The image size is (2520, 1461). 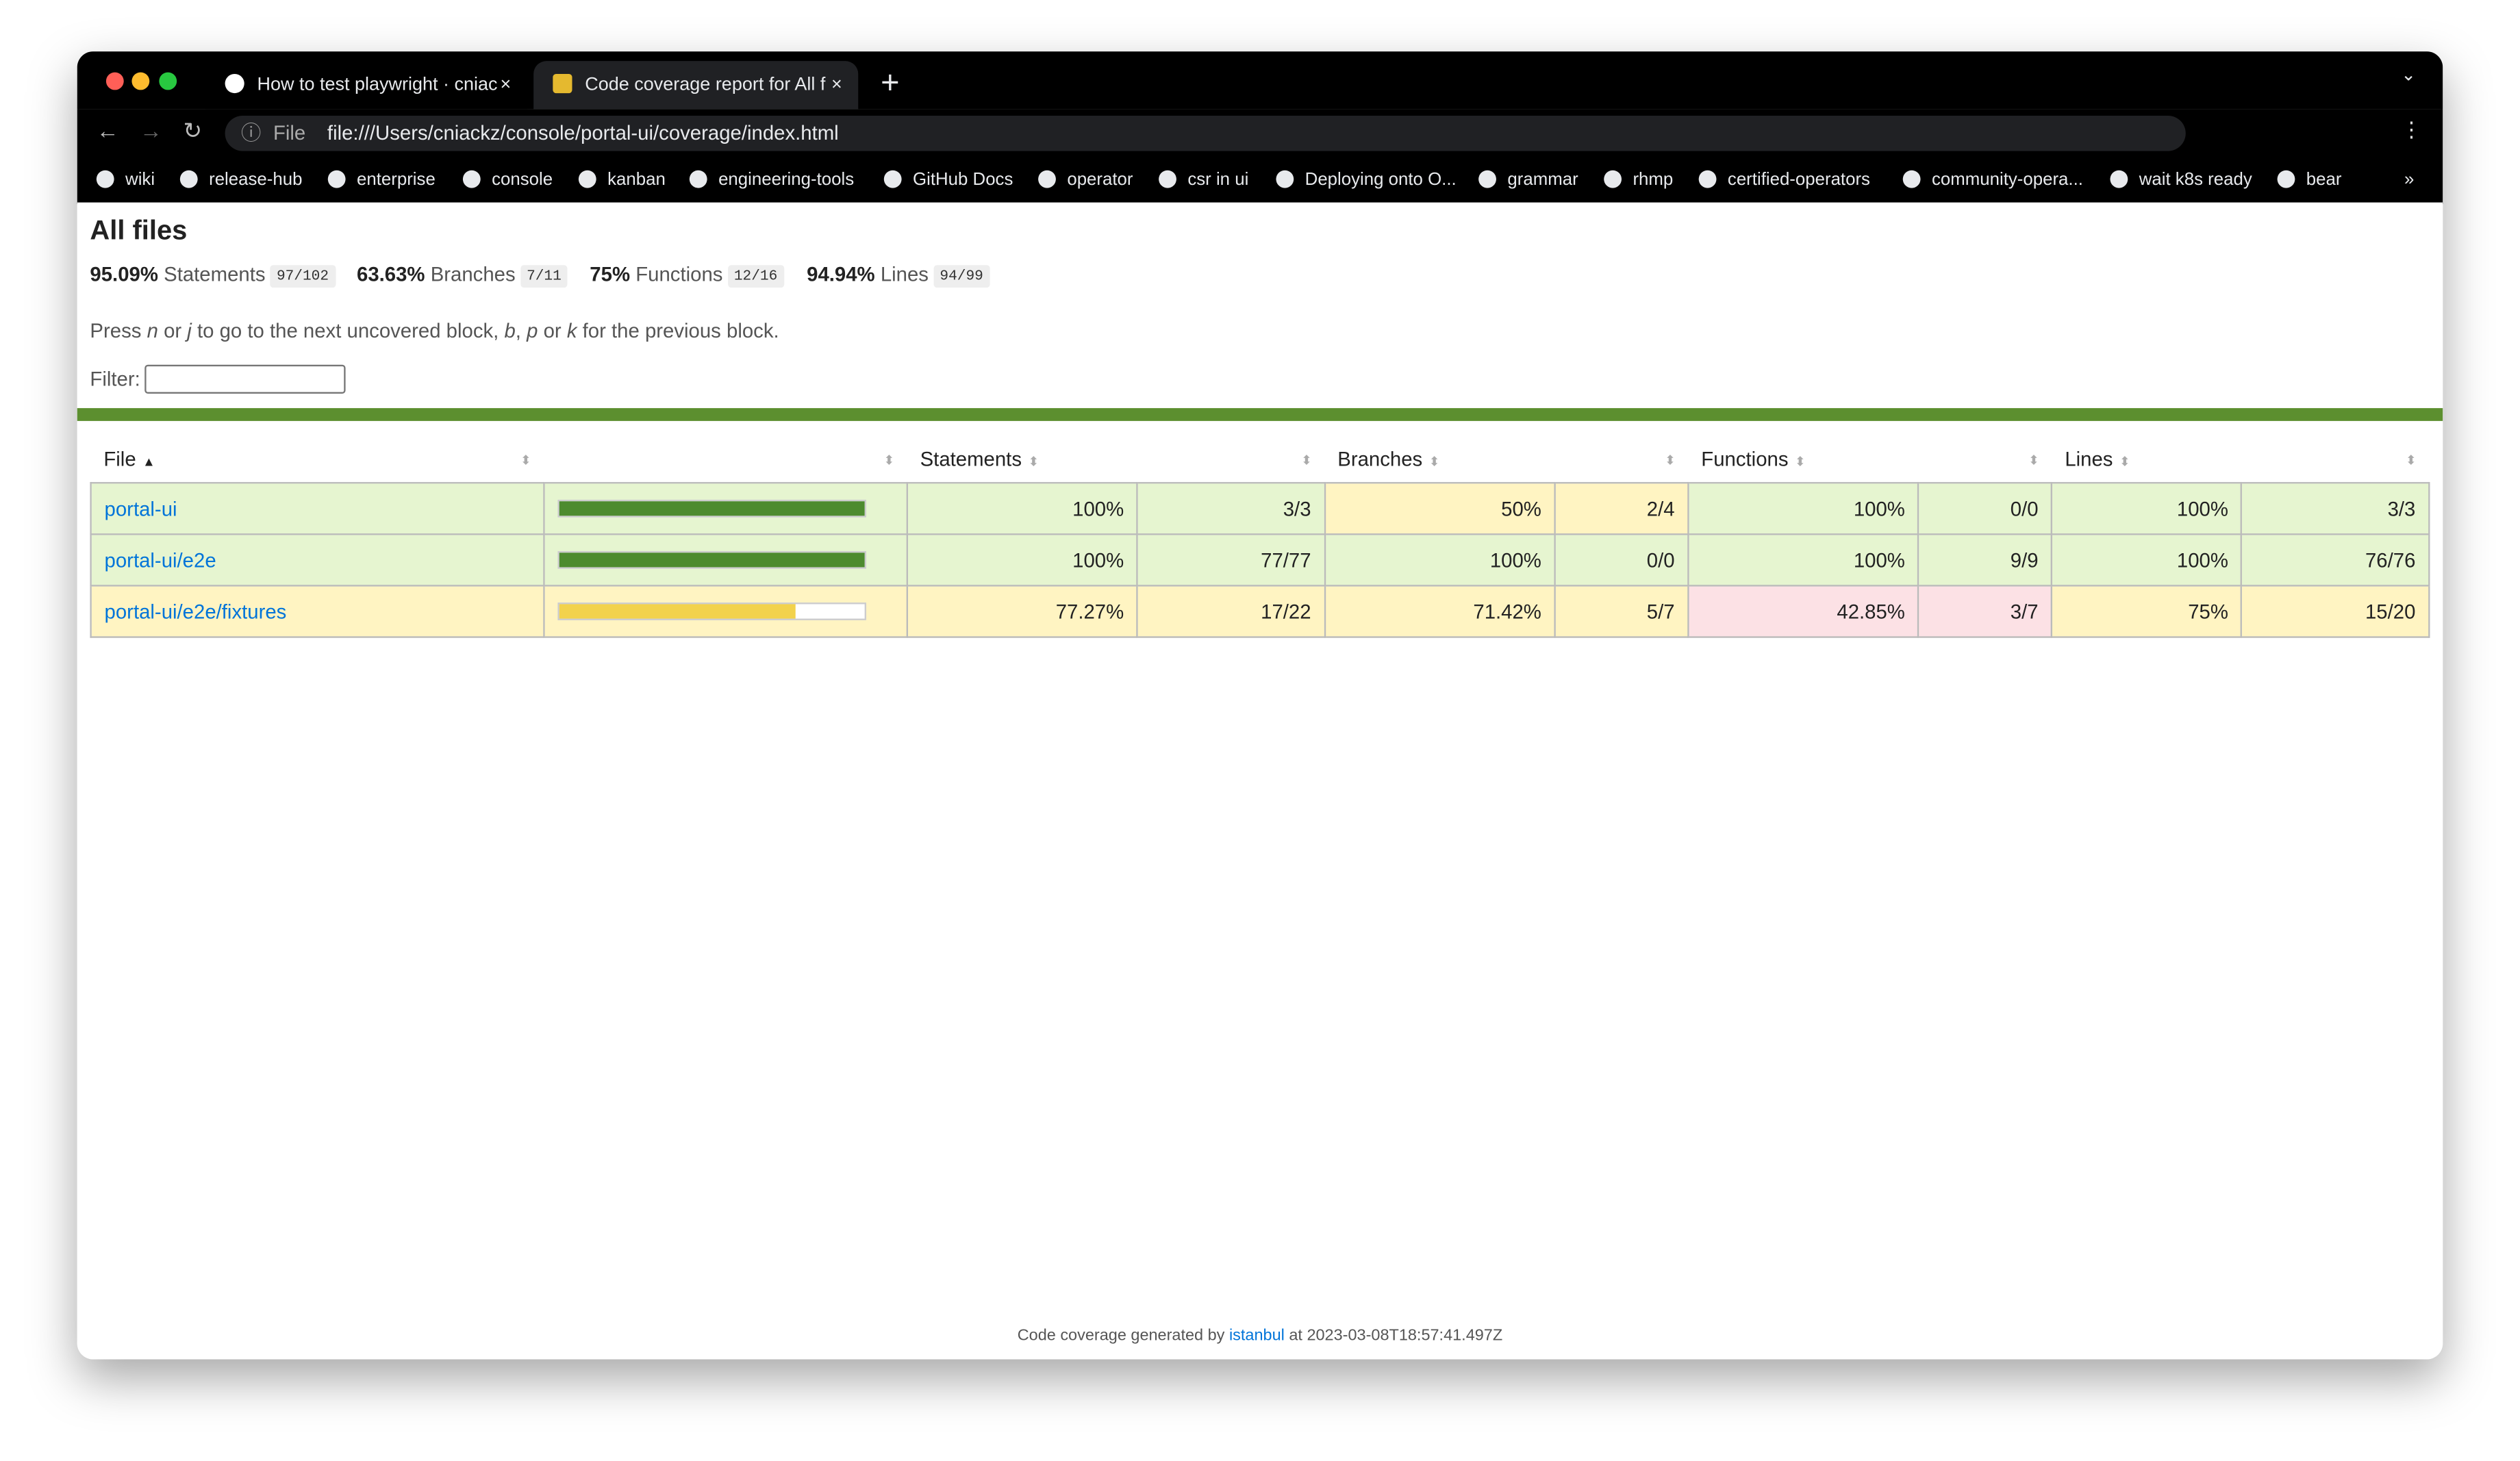 I want to click on bookmark: certified-operators, so click(x=1784, y=180).